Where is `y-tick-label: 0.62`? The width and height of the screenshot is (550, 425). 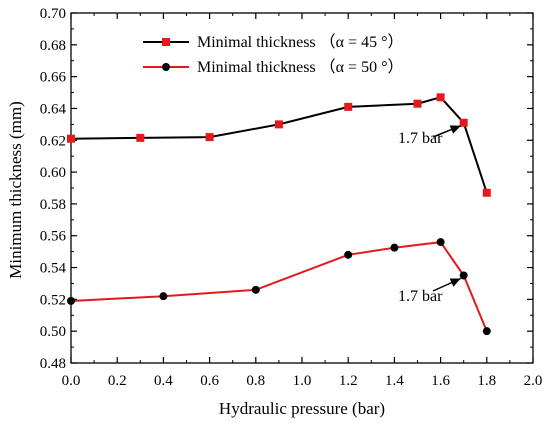
y-tick-label: 0.62 is located at coordinates (53, 141).